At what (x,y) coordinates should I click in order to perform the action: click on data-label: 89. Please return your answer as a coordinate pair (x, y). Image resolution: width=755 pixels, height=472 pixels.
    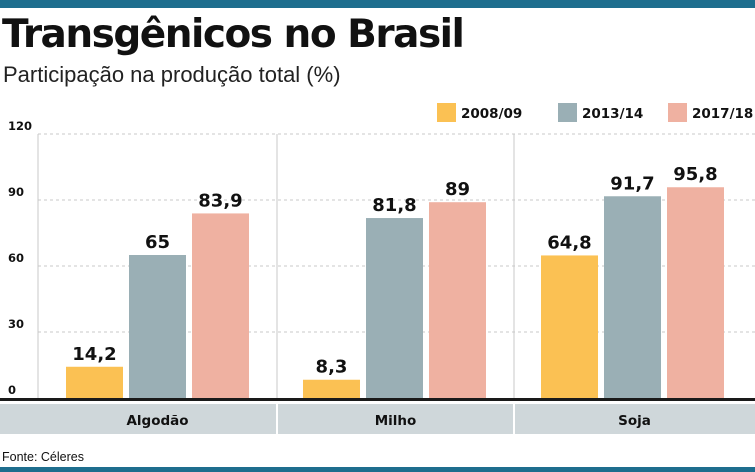
    Looking at the image, I should click on (457, 189).